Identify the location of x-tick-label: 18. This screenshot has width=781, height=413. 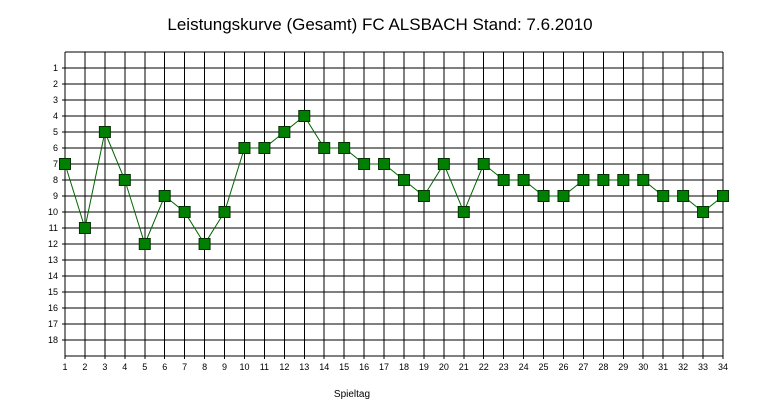
(404, 367).